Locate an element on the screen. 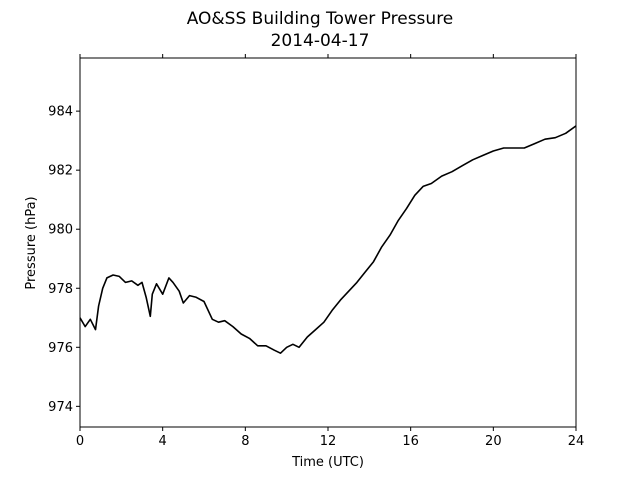 The width and height of the screenshot is (640, 480). chart-subtitle: 2014-04-17 is located at coordinates (320, 41).